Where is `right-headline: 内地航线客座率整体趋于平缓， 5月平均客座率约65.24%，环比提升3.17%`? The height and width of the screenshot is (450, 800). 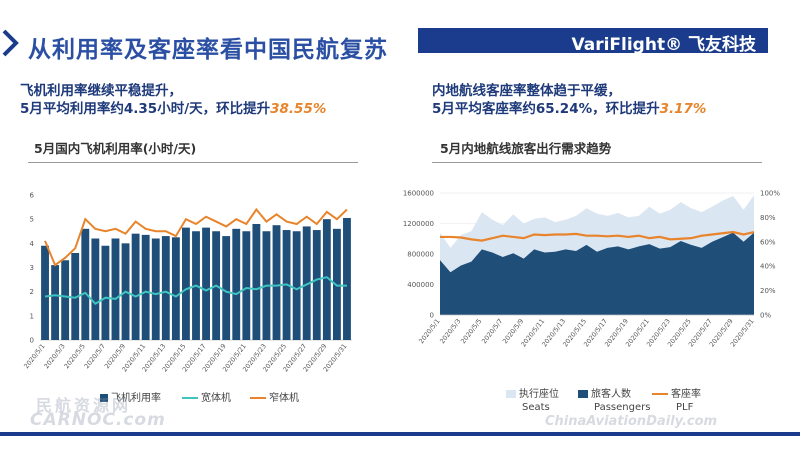
right-headline: 内地航线客座率整体趋于平缓， 5月平均客座率约65.24%，环比提升3.17% is located at coordinates (569, 100).